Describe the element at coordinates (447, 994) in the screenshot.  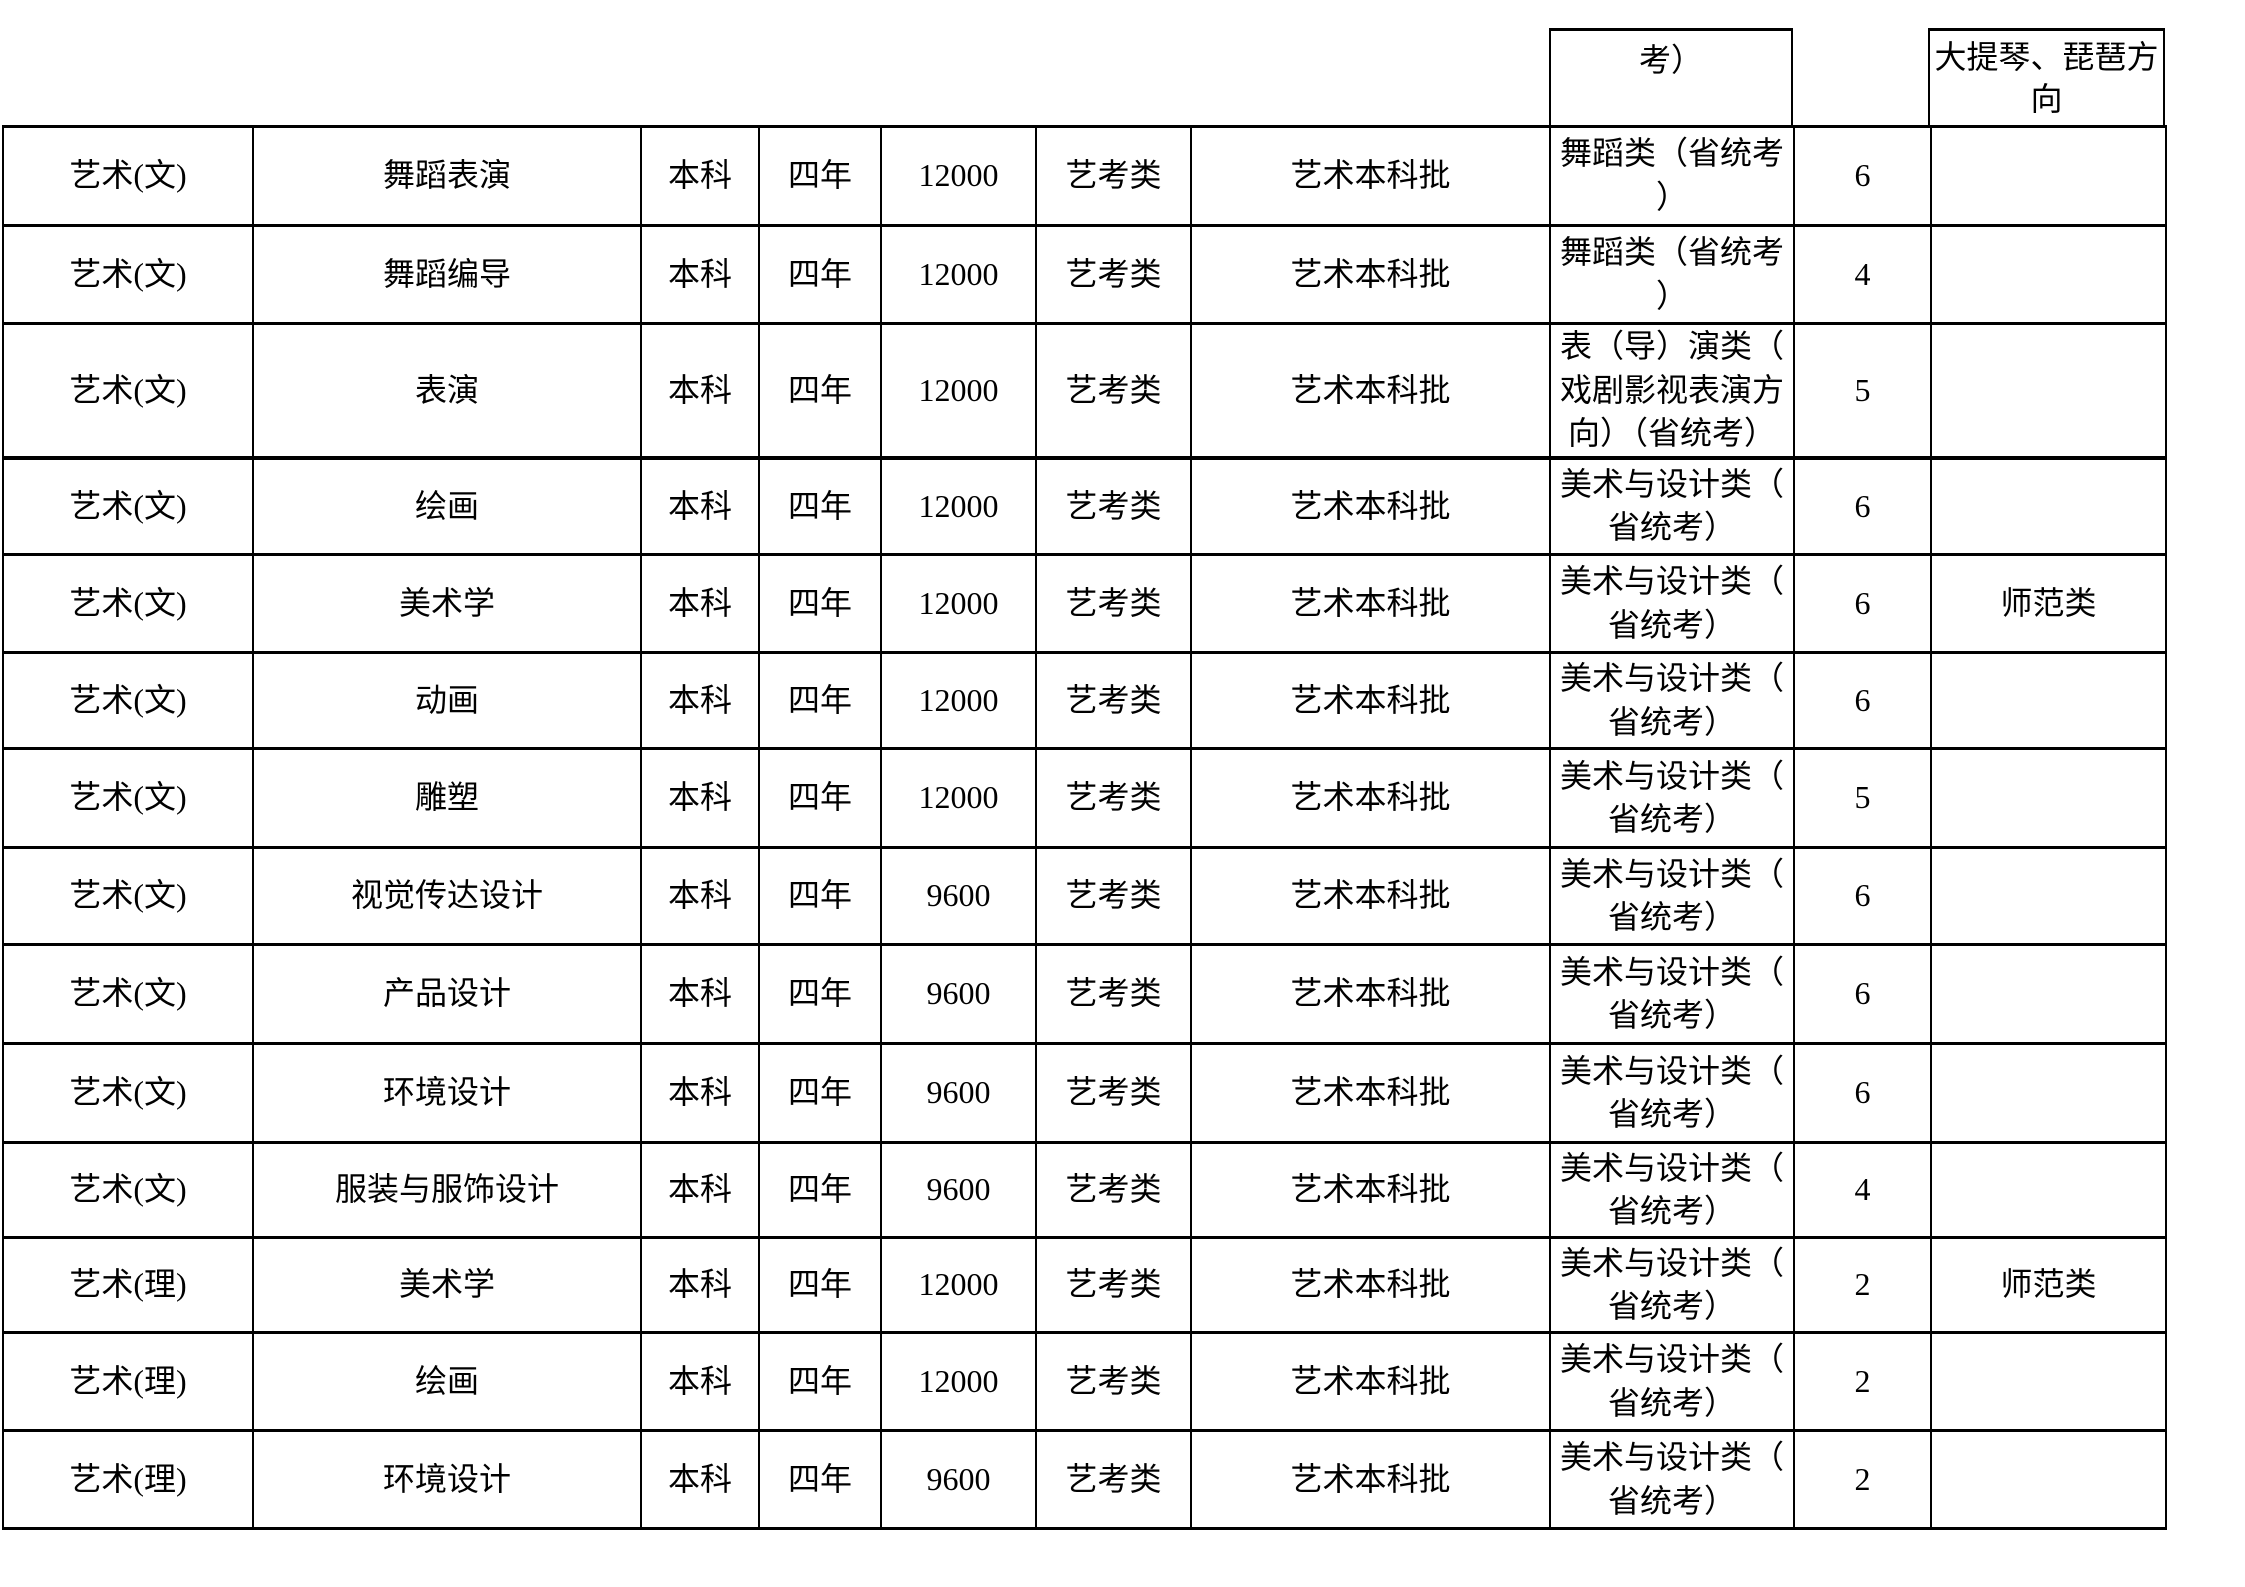
I see `cell-major: 产品设计` at that location.